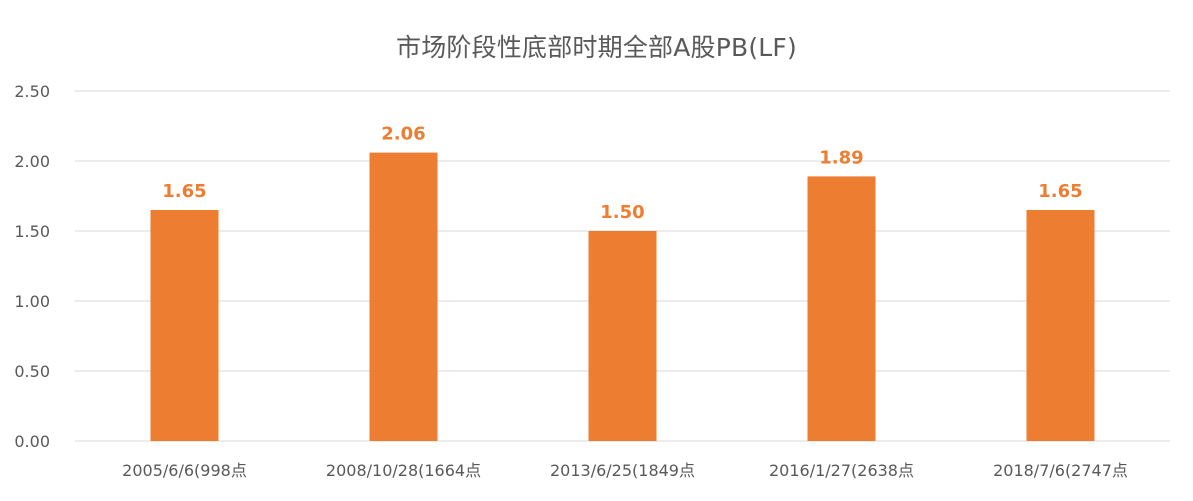 This screenshot has height=501, width=1193. I want to click on x-category-label: 2005/6/6(998点, so click(184, 470).